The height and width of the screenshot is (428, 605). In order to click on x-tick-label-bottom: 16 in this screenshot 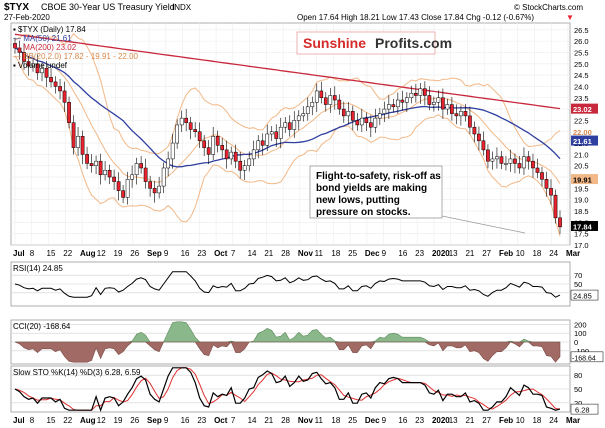, I will do `click(185, 420)`.